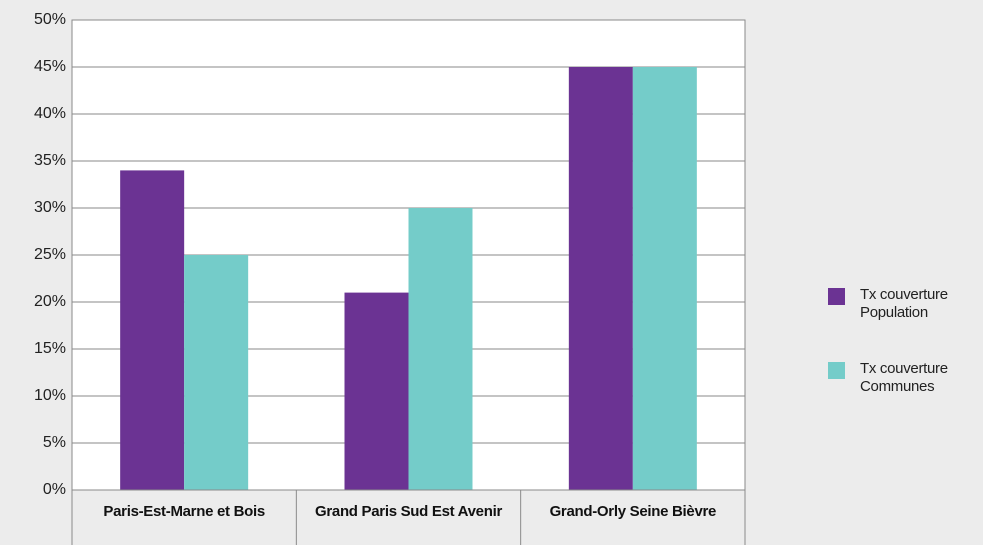 The width and height of the screenshot is (983, 545). Describe the element at coordinates (904, 303) in the screenshot. I see `legend-label: Tx couverture Population` at that location.